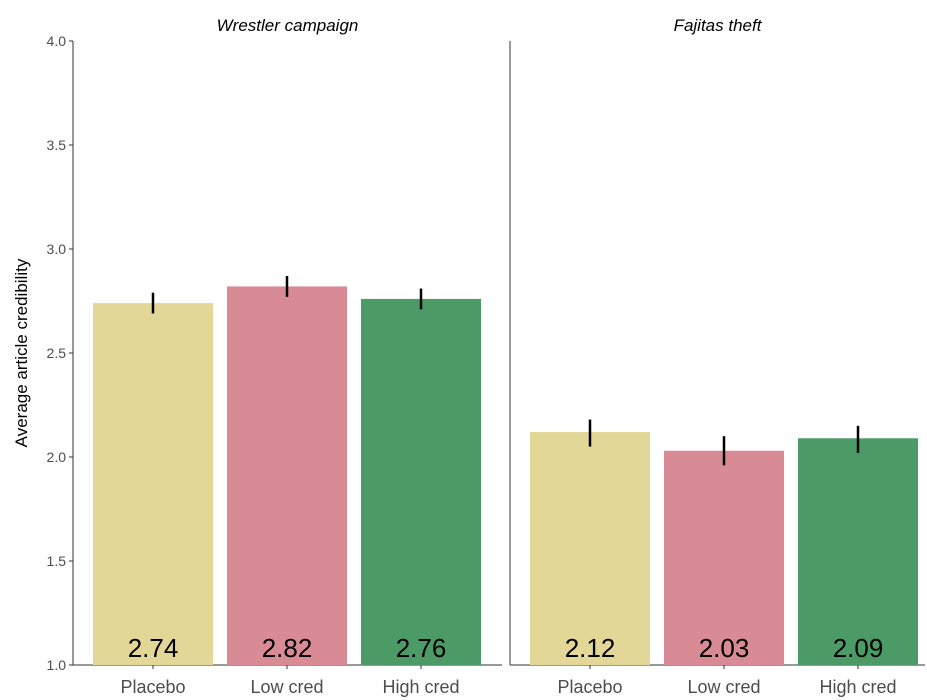  Describe the element at coordinates (421, 648) in the screenshot. I see `bar-value-label: 2.76` at that location.